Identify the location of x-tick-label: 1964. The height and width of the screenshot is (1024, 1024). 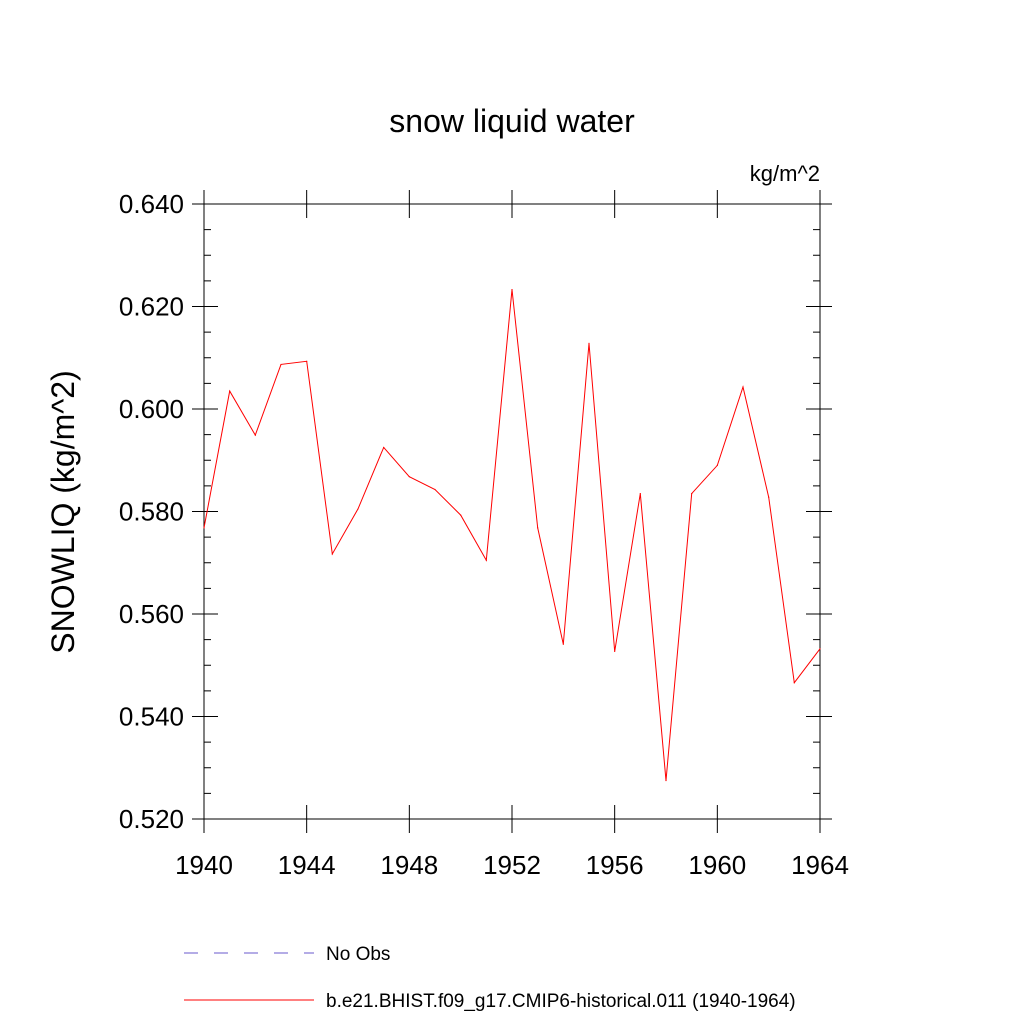
(820, 865).